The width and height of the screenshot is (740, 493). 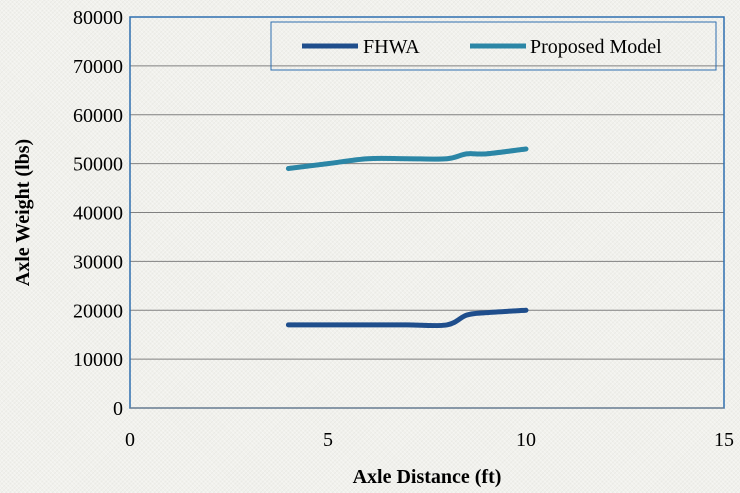 What do you see at coordinates (391, 47) in the screenshot?
I see `legend-label: FHWA` at bounding box center [391, 47].